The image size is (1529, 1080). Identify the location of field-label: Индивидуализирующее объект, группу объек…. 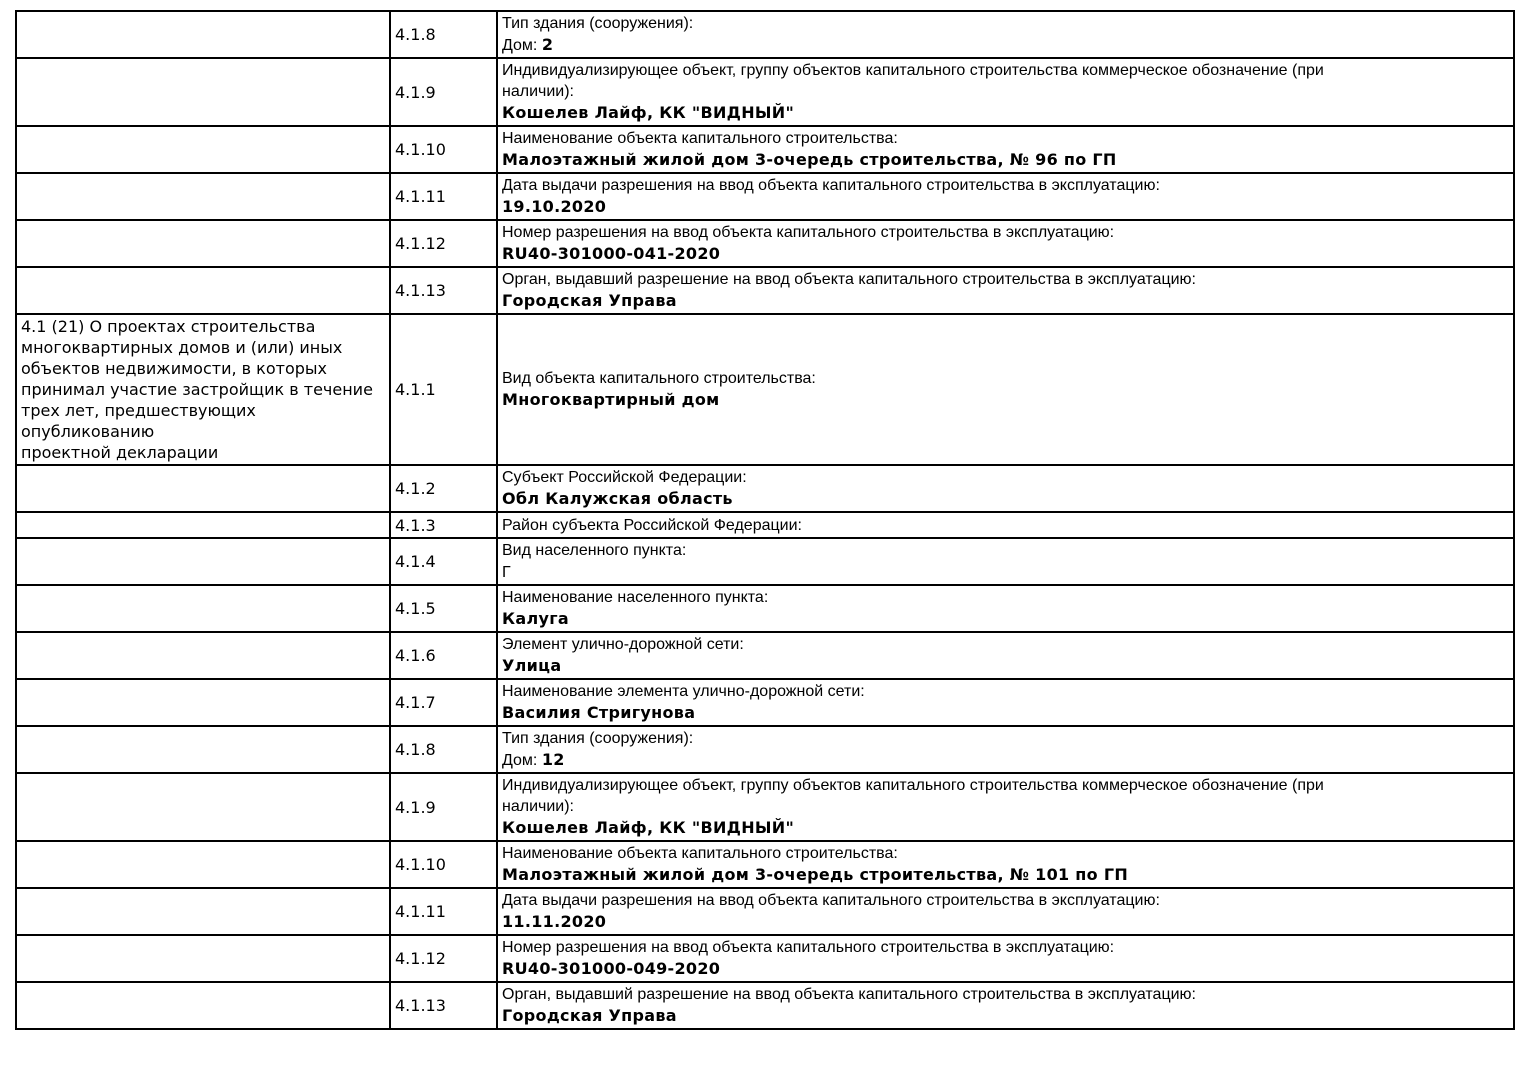
(913, 81).